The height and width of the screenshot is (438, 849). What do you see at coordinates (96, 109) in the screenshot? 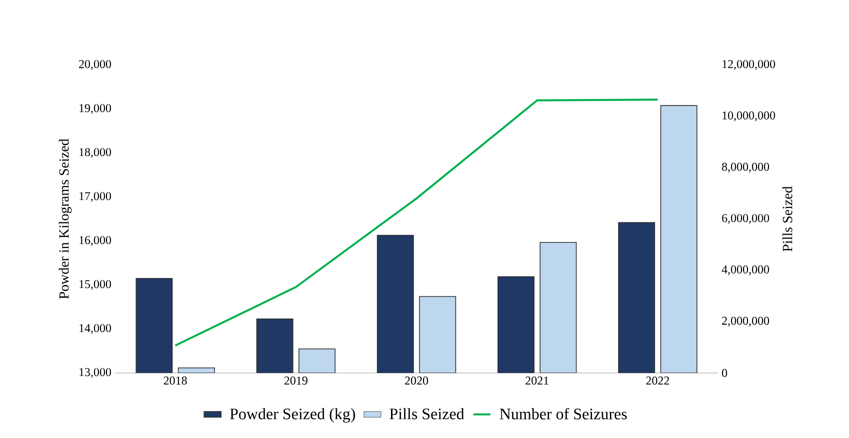
I see `y-tick-label: 19,000` at bounding box center [96, 109].